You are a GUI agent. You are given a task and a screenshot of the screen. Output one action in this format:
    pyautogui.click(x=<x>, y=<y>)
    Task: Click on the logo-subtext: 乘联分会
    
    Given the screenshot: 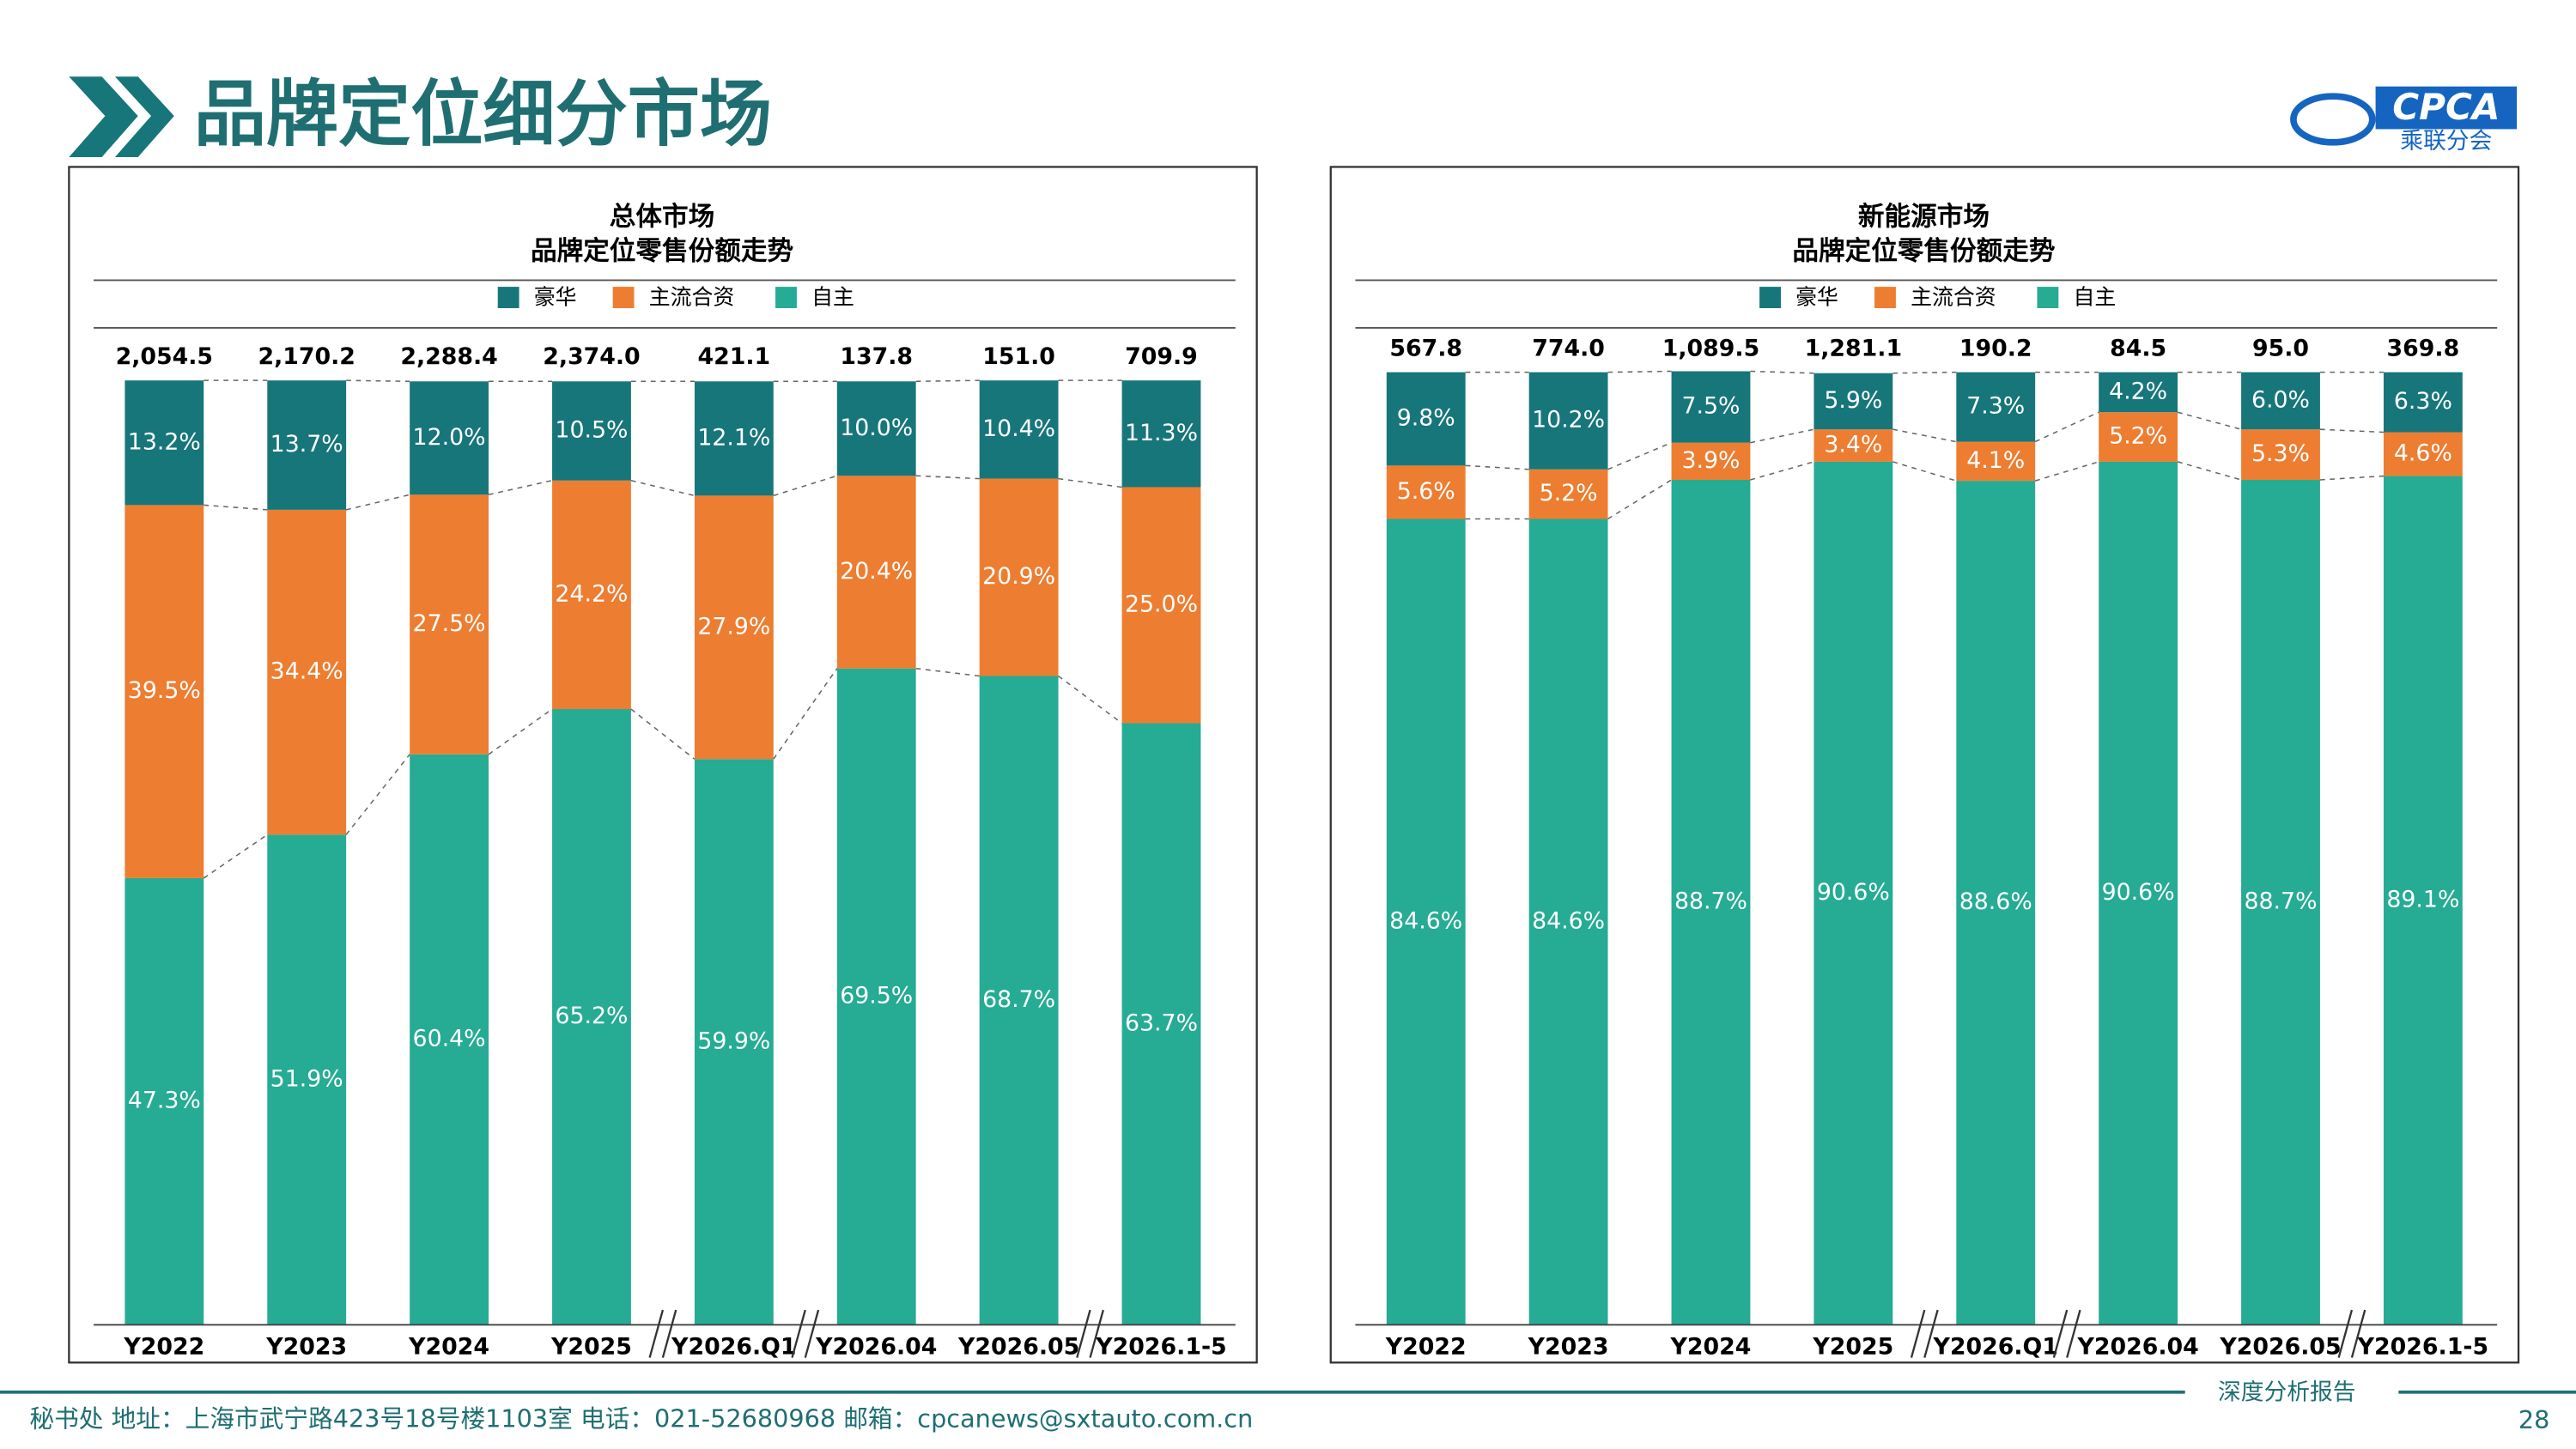 What is the action you would take?
    pyautogui.click(x=2446, y=141)
    